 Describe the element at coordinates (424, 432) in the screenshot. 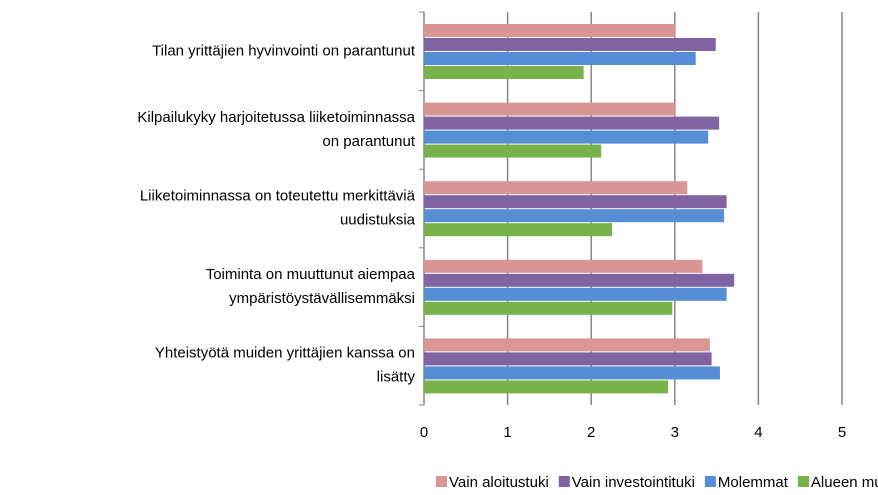

I see `x-tick-label: 0` at that location.